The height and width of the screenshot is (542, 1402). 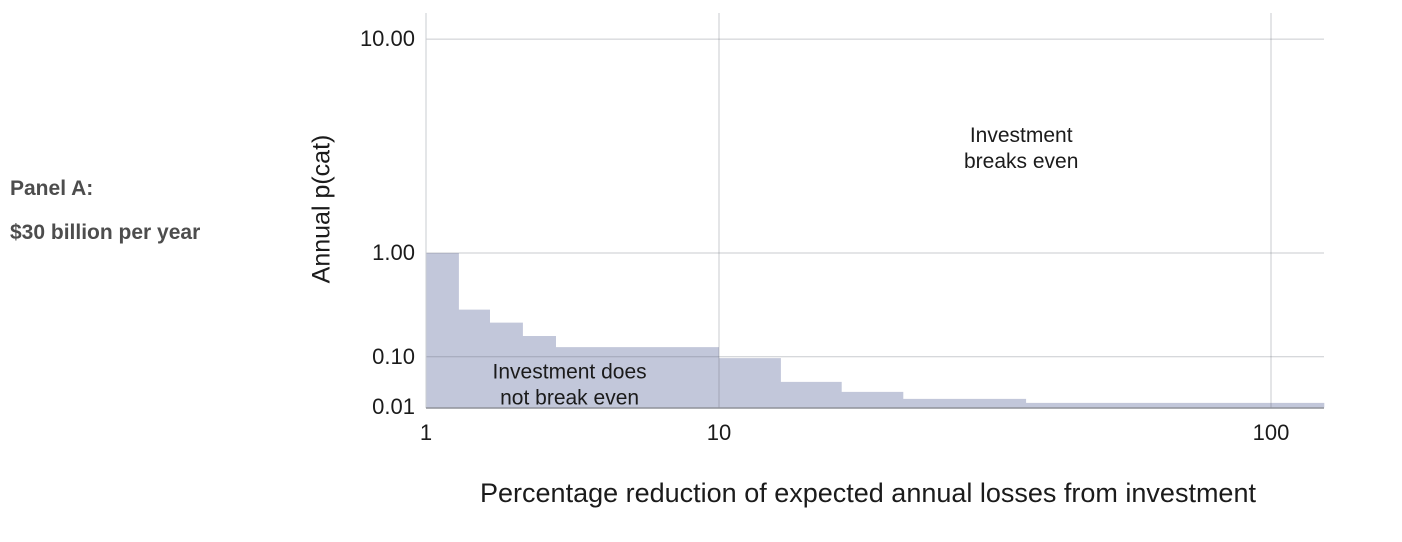 What do you see at coordinates (393, 356) in the screenshot?
I see `y-tick-label-0.10: 0.10` at bounding box center [393, 356].